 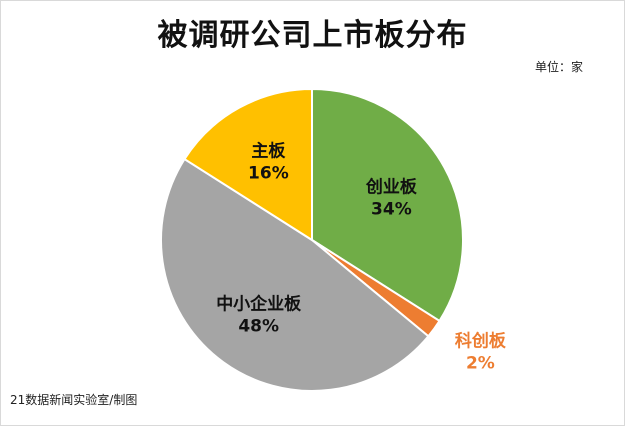 What do you see at coordinates (74, 400) in the screenshot?
I see `source-note: 21数据新闻实验室/制图` at bounding box center [74, 400].